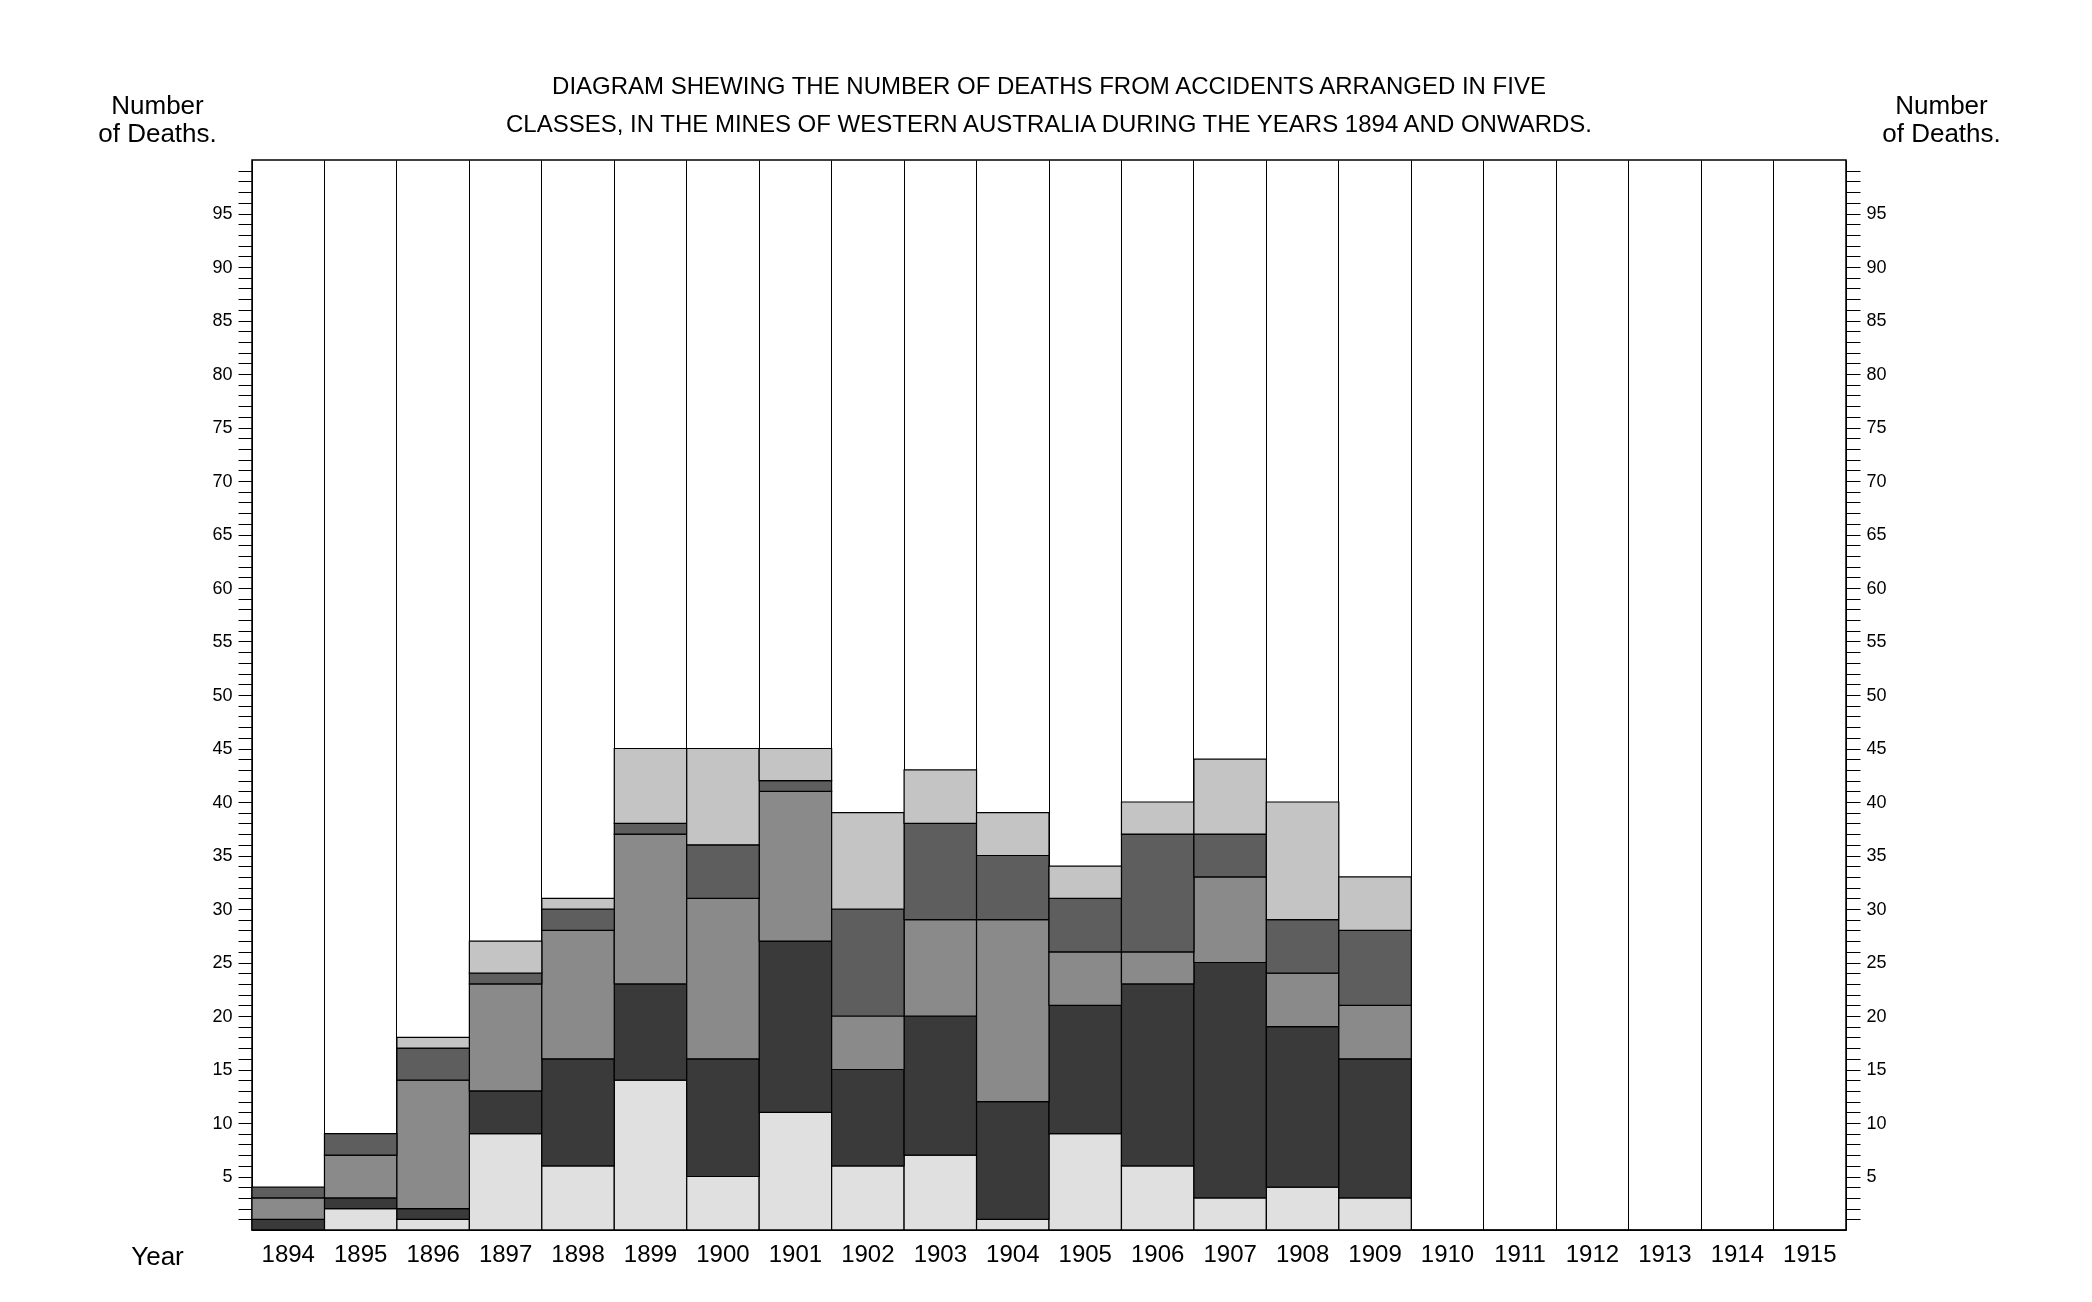  Describe the element at coordinates (222, 373) in the screenshot. I see `y-tick-label: 80` at that location.